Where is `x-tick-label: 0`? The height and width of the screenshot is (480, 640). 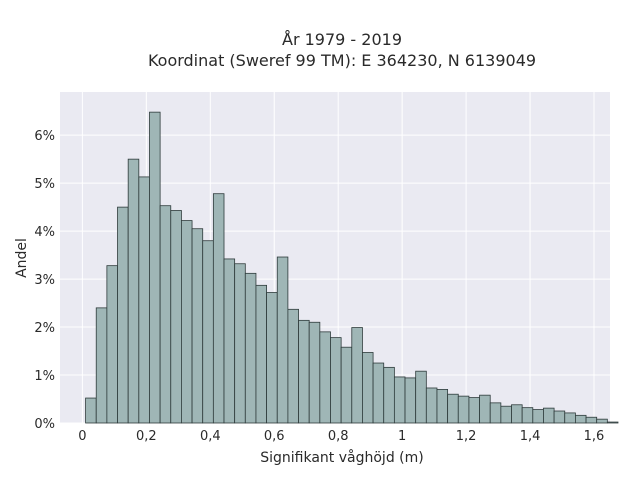 x-tick-label: 0 is located at coordinates (82, 436).